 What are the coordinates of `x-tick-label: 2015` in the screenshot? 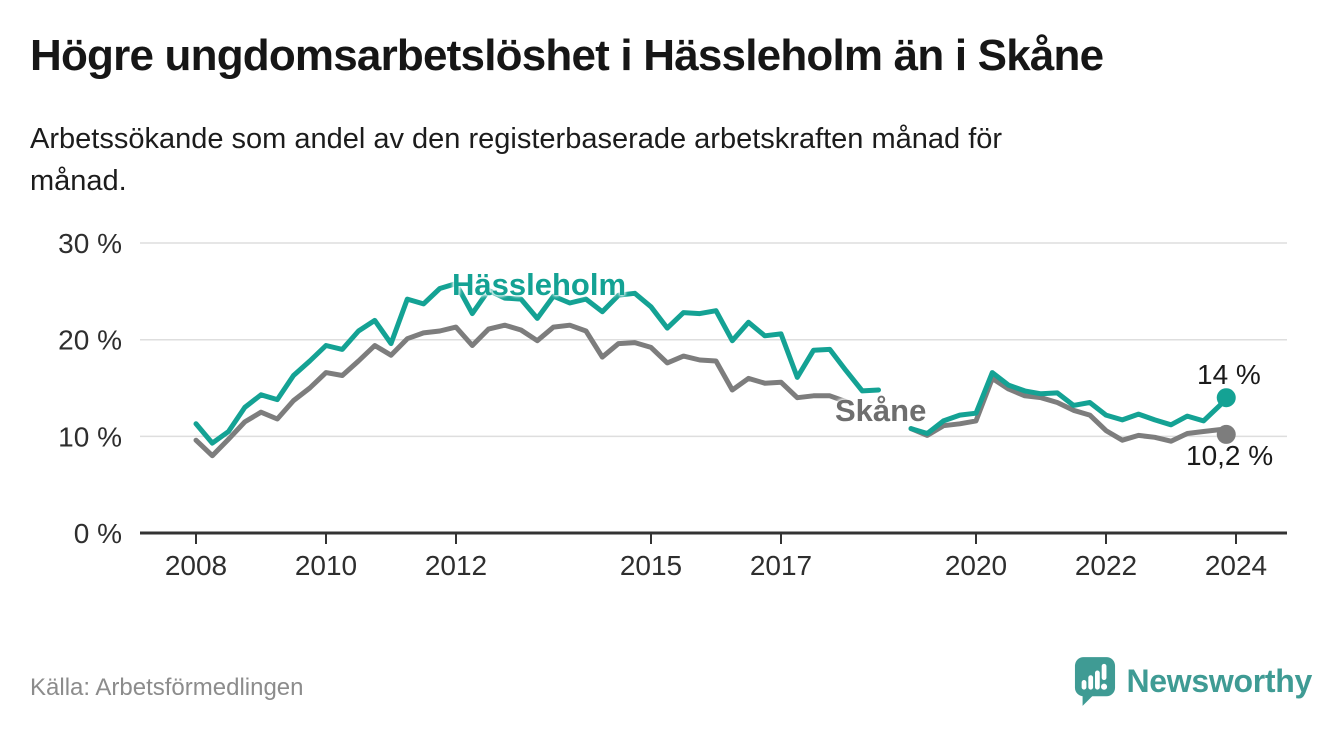 It's located at (651, 565).